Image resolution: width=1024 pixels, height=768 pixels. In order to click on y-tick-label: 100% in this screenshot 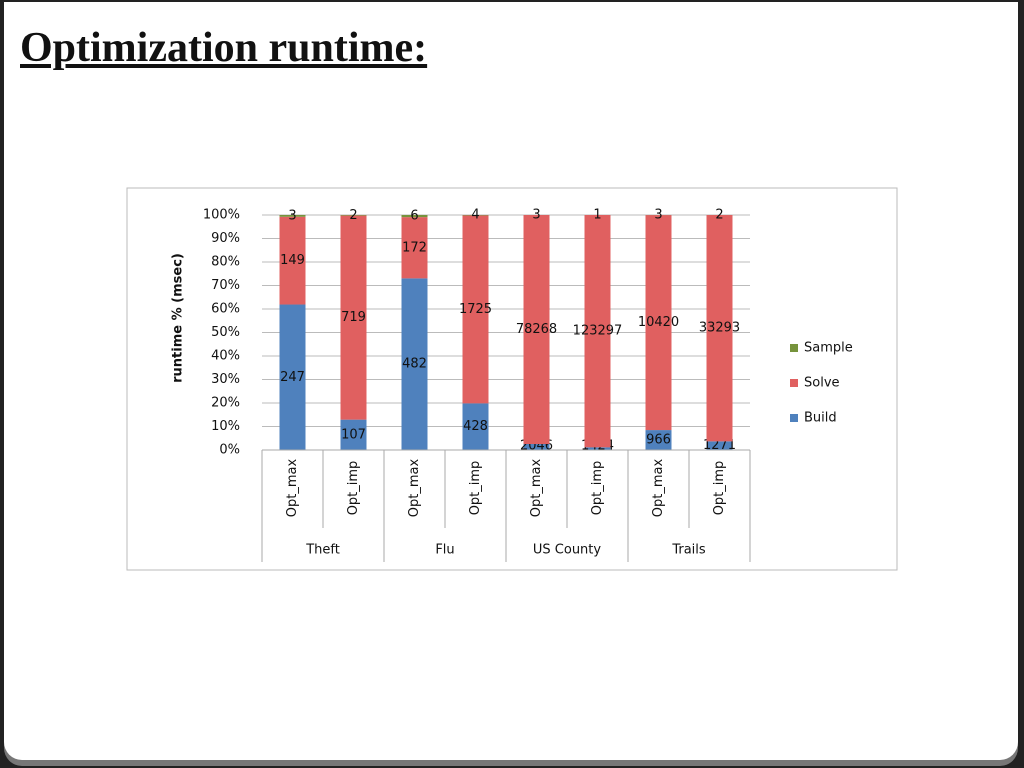, I will do `click(221, 215)`.